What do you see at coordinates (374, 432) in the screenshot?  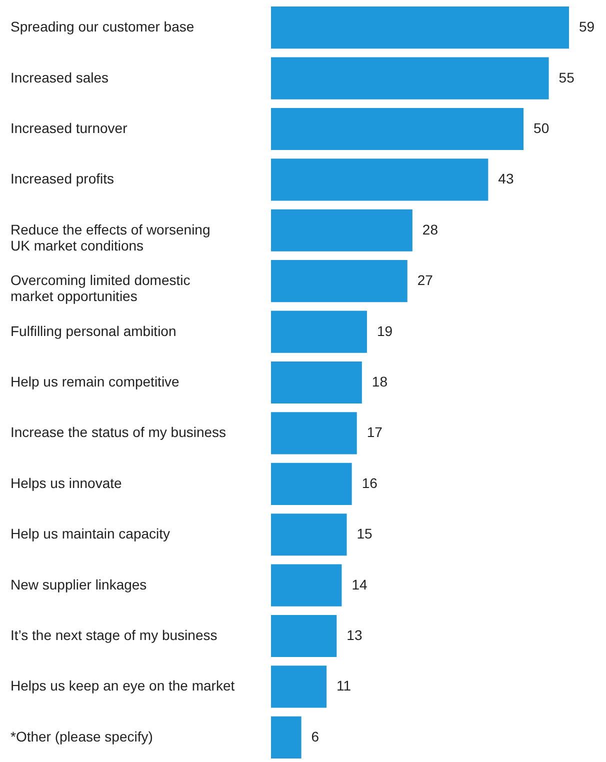 I see `data-label: 17` at bounding box center [374, 432].